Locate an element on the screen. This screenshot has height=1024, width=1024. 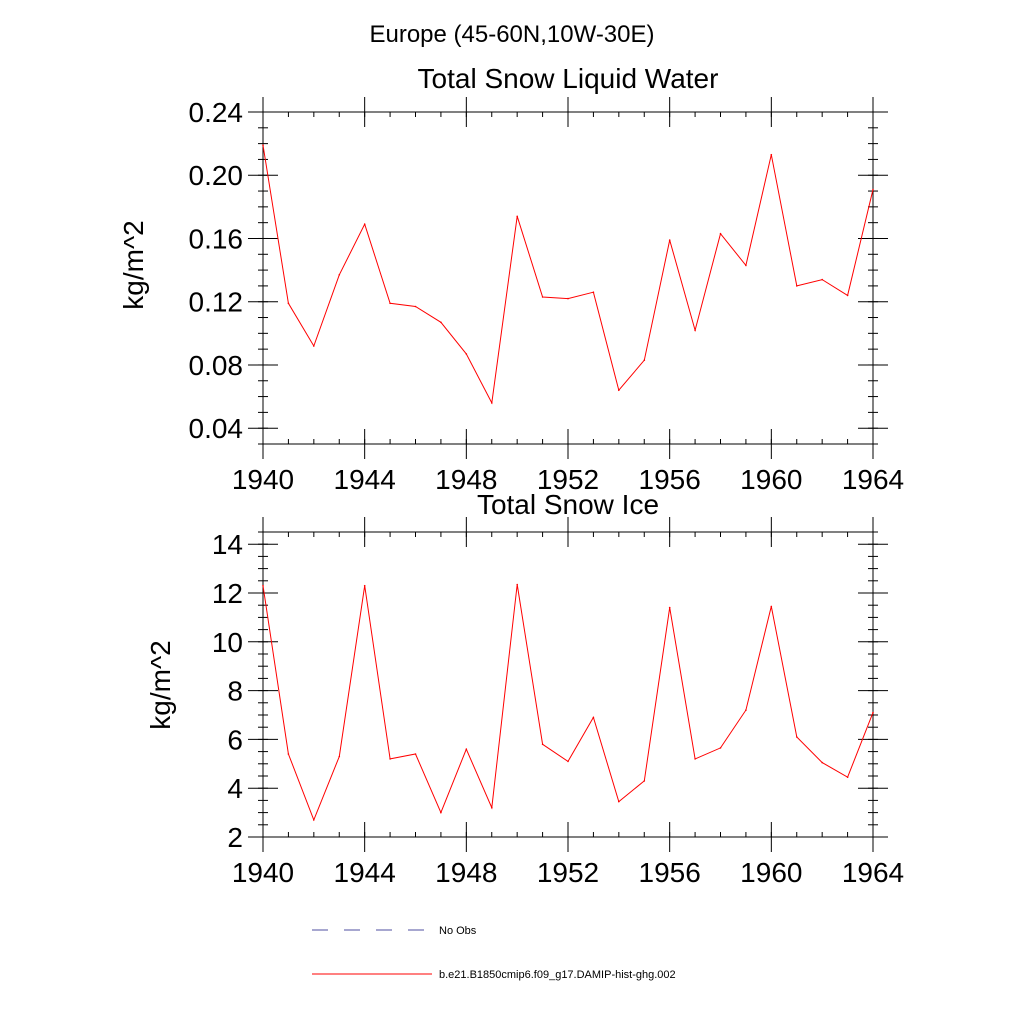
figure-suptitle: Europe (45-60N,10W-30E) is located at coordinates (511, 34).